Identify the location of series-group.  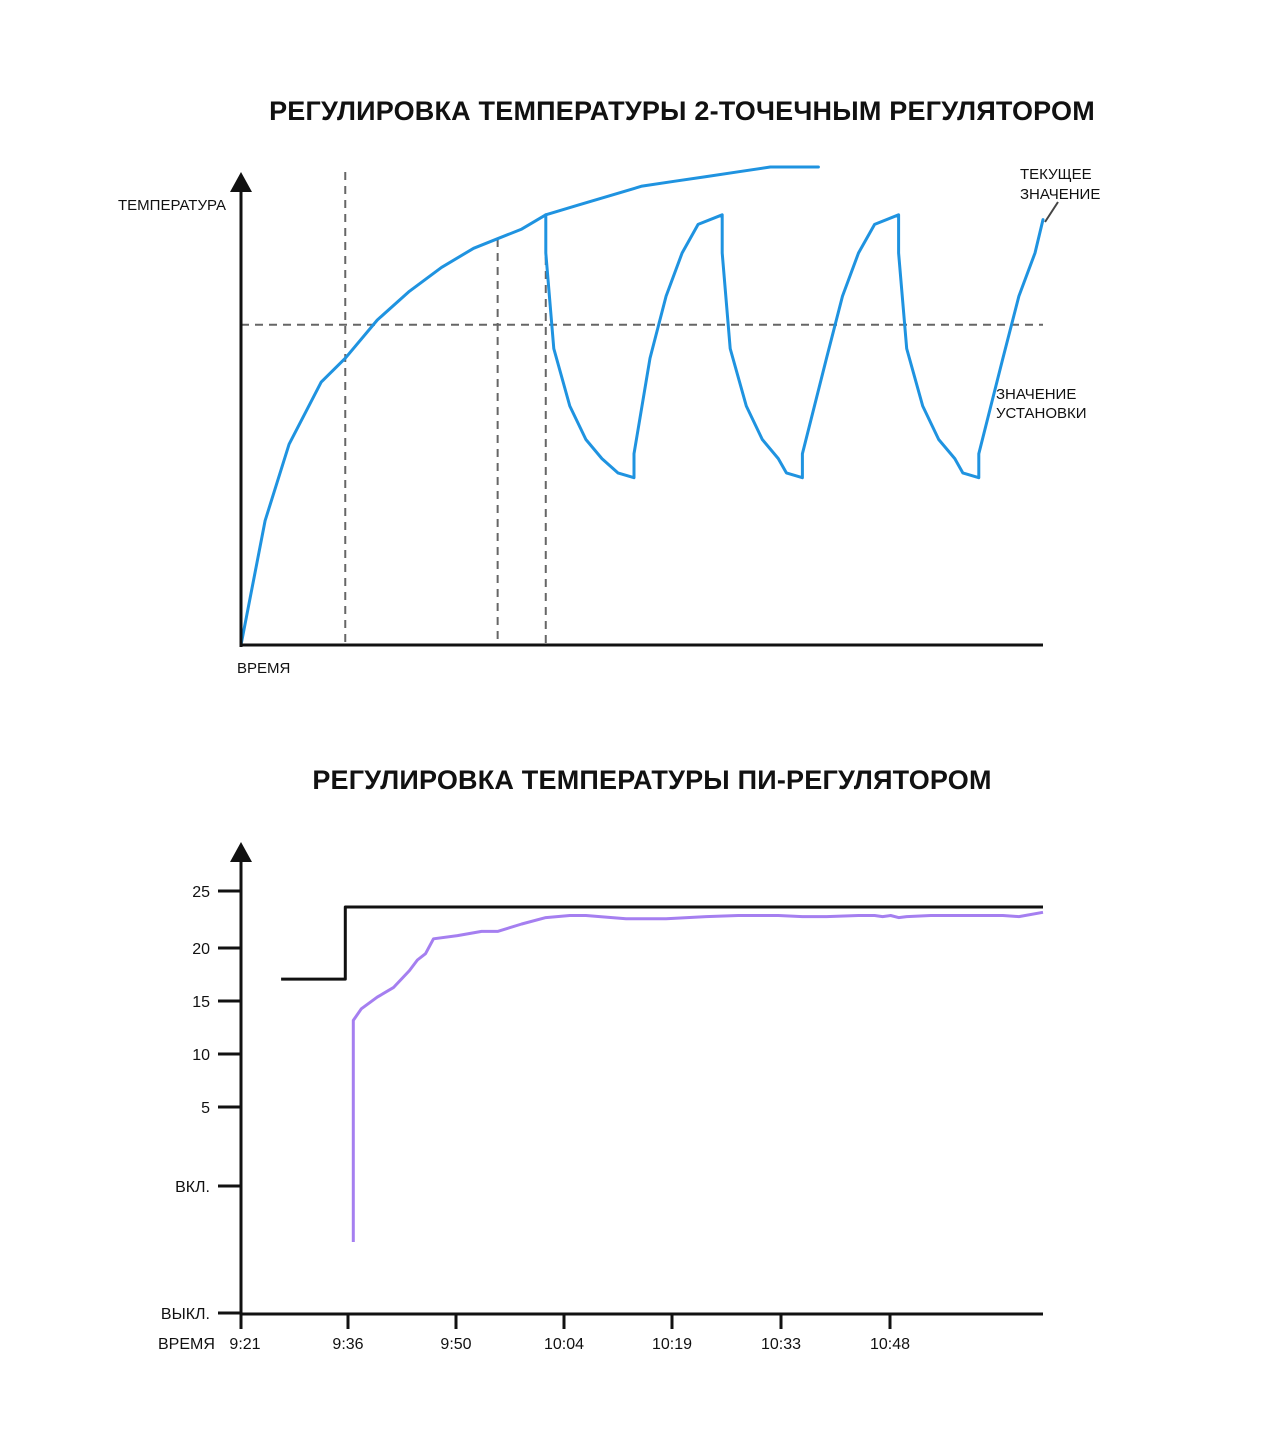
(662, 1073).